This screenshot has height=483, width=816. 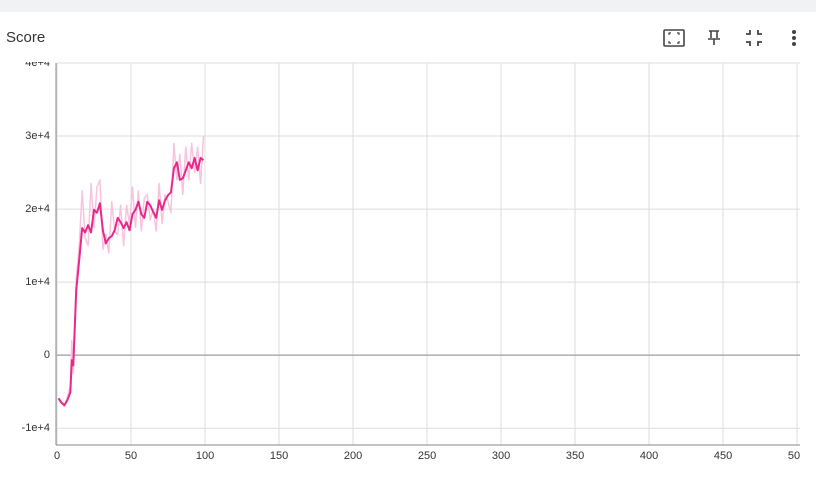 What do you see at coordinates (131, 456) in the screenshot?
I see `x-tick-label: 50` at bounding box center [131, 456].